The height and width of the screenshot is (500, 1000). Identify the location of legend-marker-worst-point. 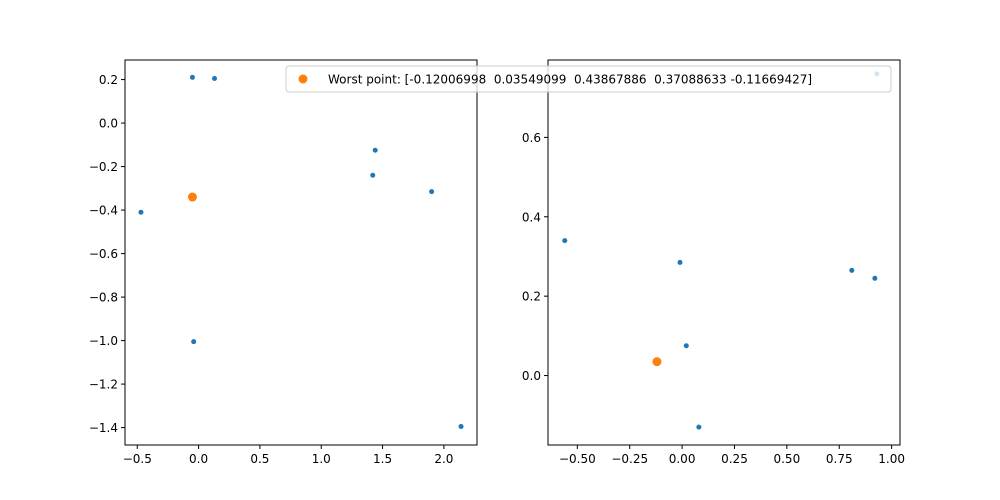
(303, 79).